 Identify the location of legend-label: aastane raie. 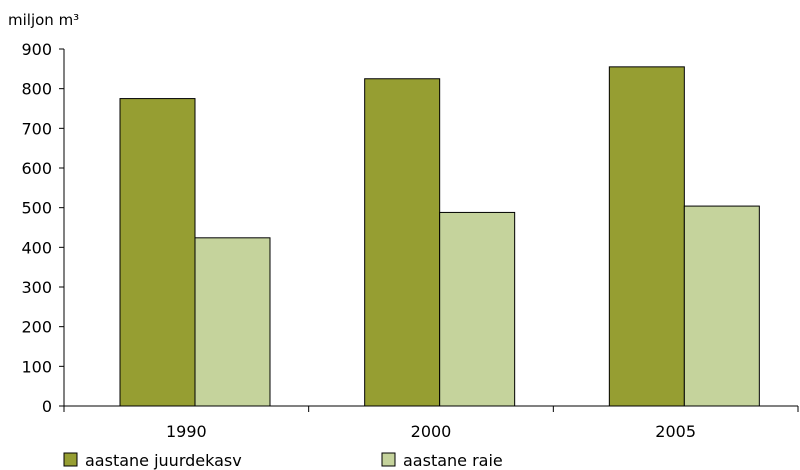
(453, 460).